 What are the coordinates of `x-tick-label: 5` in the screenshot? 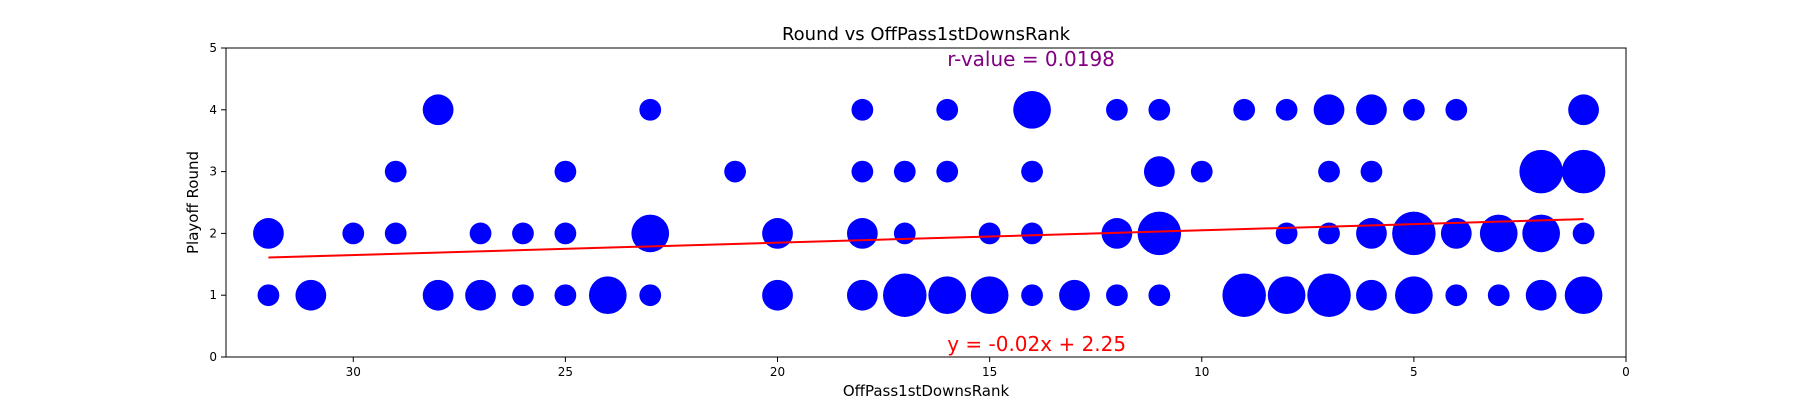 It's located at (1414, 372).